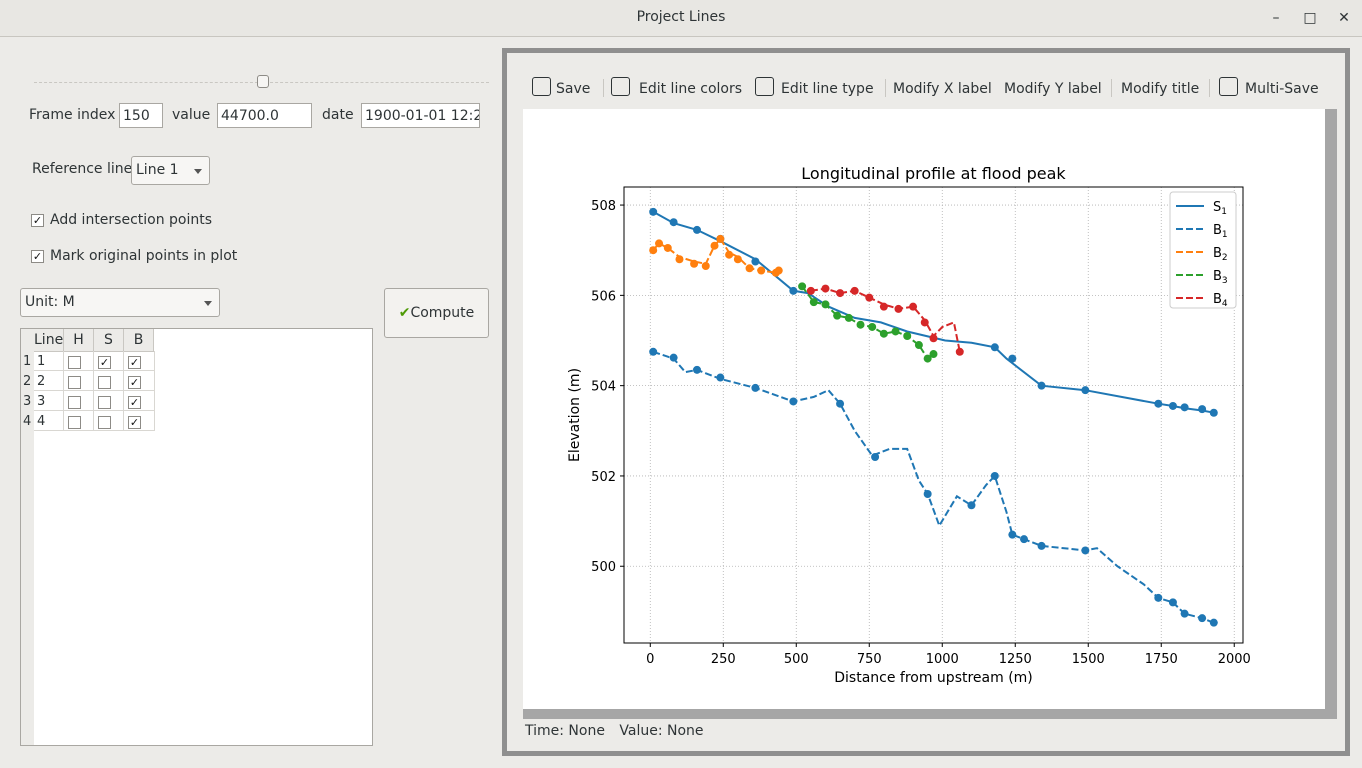 This screenshot has height=768, width=1362. Describe the element at coordinates (1053, 89) in the screenshot. I see `modify-y-label-button: Modify Y label` at that location.